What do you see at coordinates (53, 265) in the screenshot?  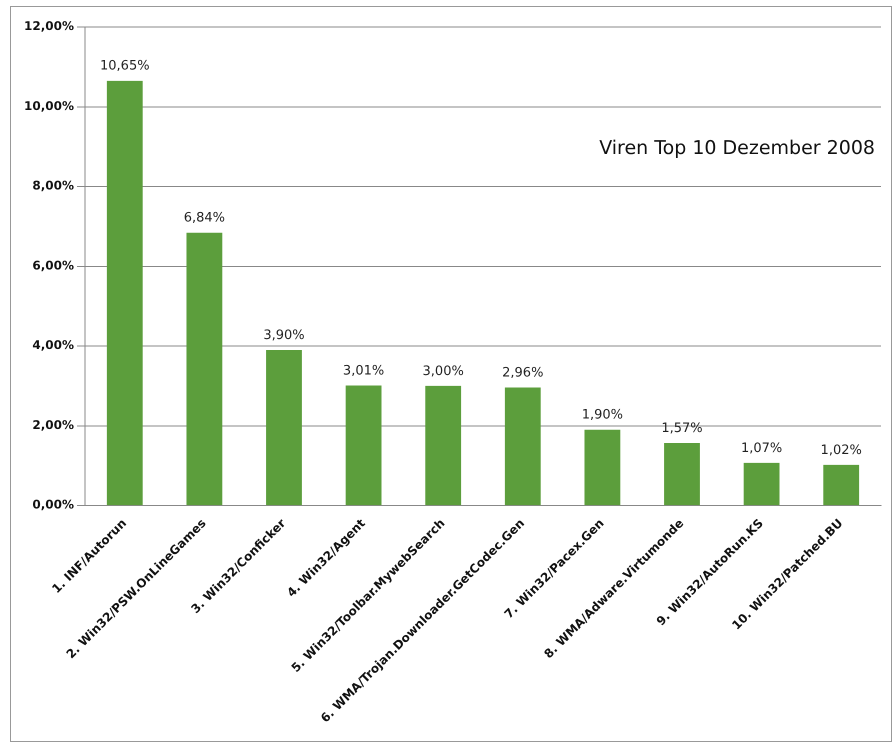 I see `y-tick-label: 6,00%` at bounding box center [53, 265].